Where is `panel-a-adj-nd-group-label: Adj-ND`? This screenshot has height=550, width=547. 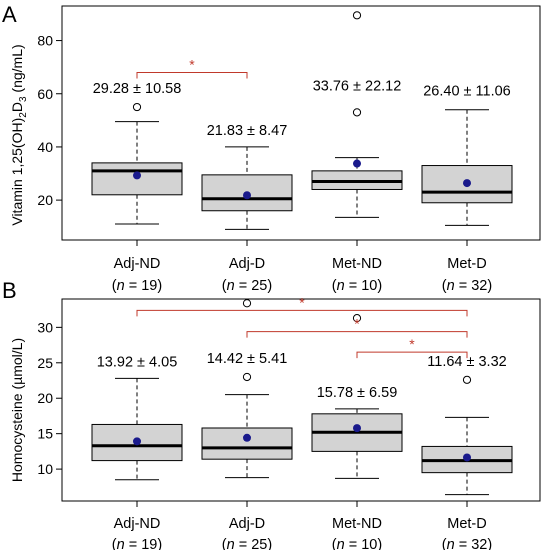
panel-a-adj-nd-group-label: Adj-ND is located at coordinates (137, 264).